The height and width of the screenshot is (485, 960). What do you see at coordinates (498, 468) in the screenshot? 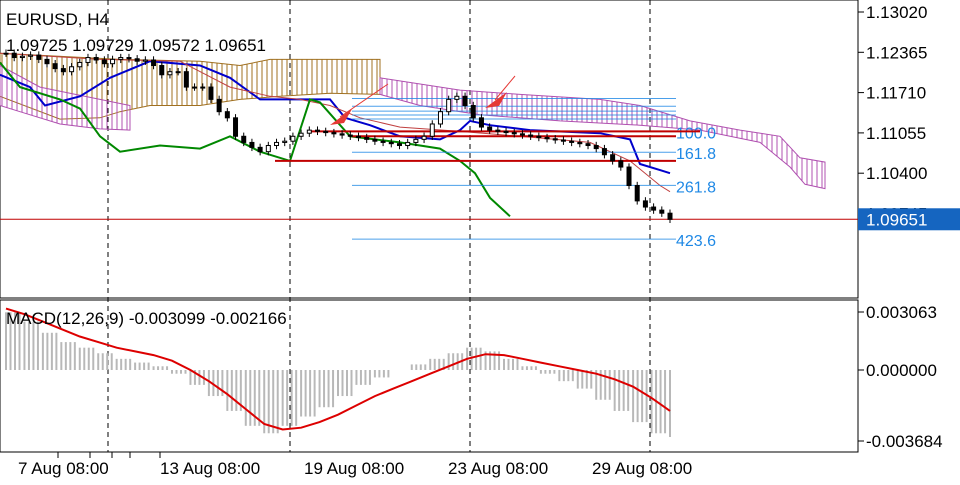
I see `time-tick-label: 23 Aug 08:00` at bounding box center [498, 468].